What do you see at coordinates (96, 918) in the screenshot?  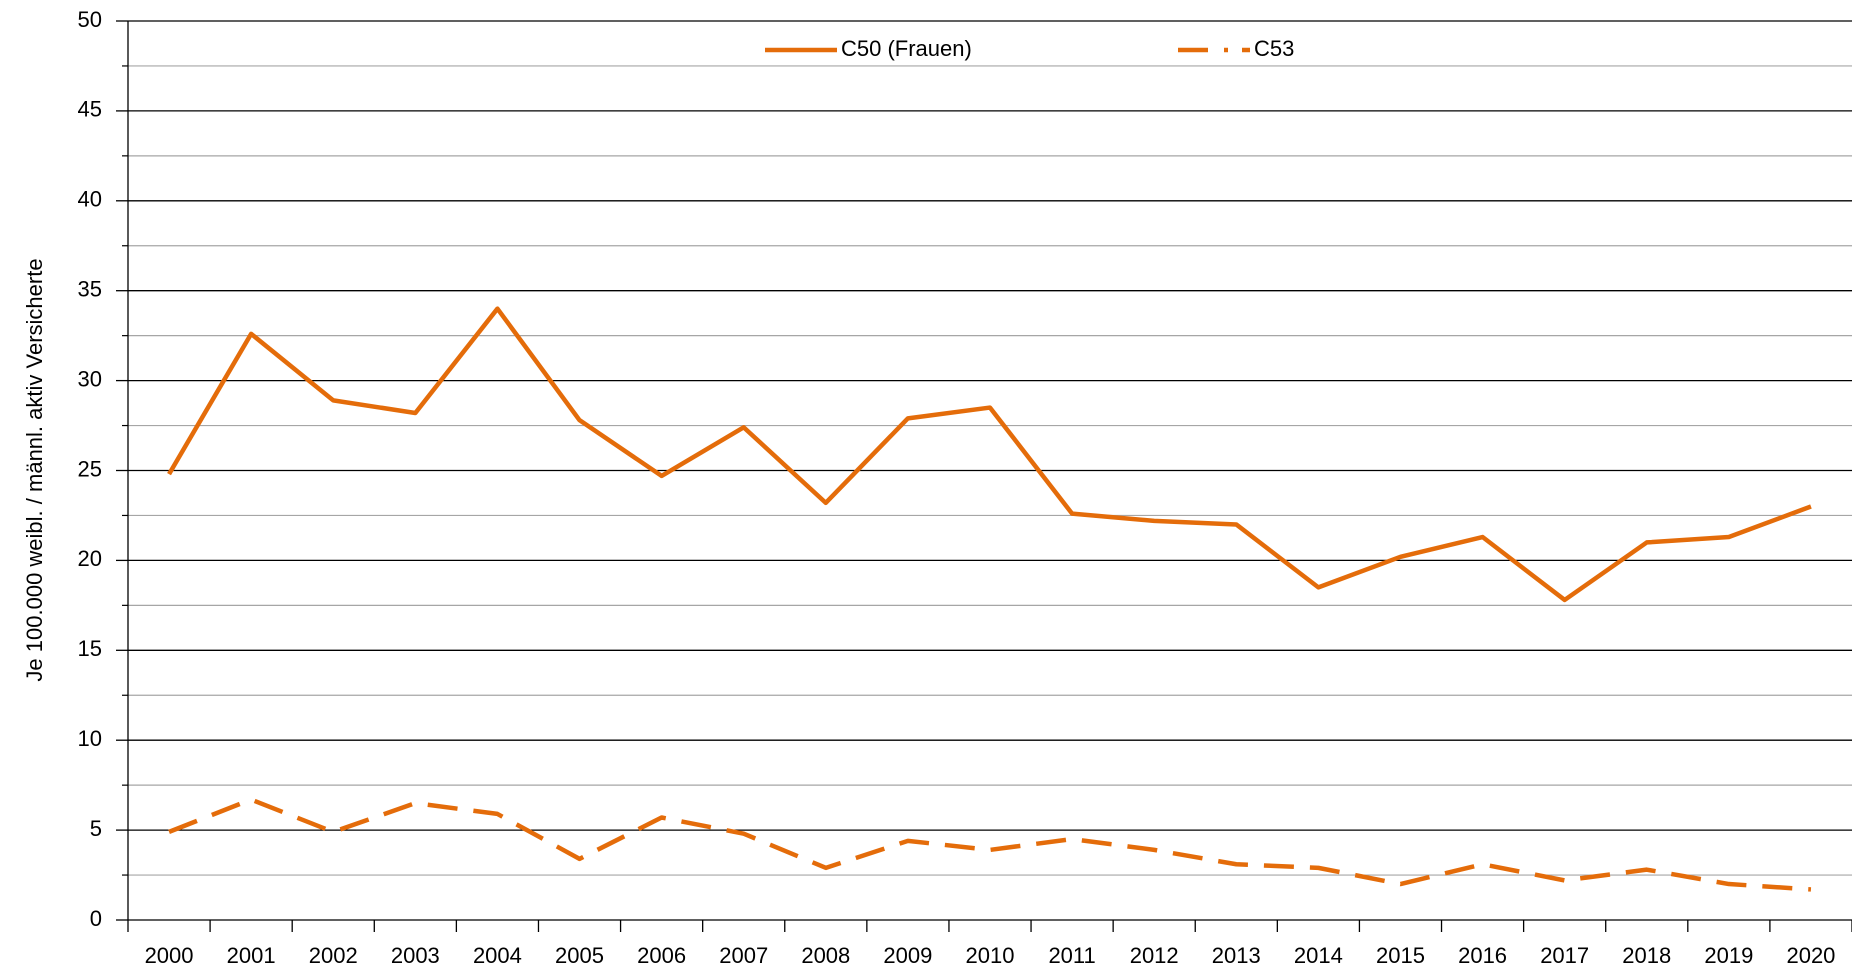 I see `y-tick-label: 0` at bounding box center [96, 918].